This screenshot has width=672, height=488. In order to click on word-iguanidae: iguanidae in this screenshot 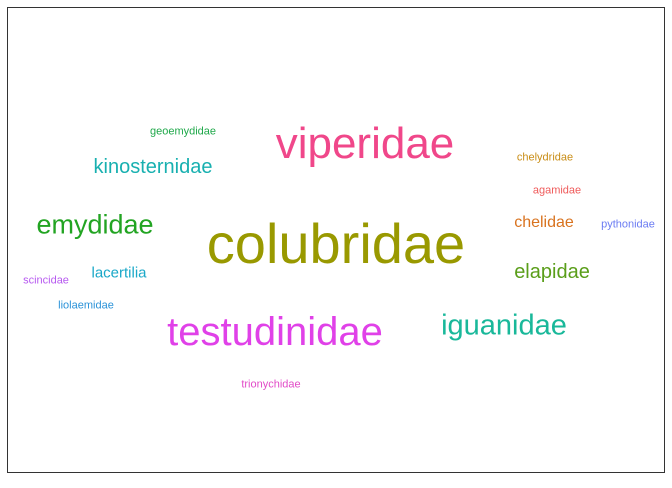, I will do `click(504, 325)`.